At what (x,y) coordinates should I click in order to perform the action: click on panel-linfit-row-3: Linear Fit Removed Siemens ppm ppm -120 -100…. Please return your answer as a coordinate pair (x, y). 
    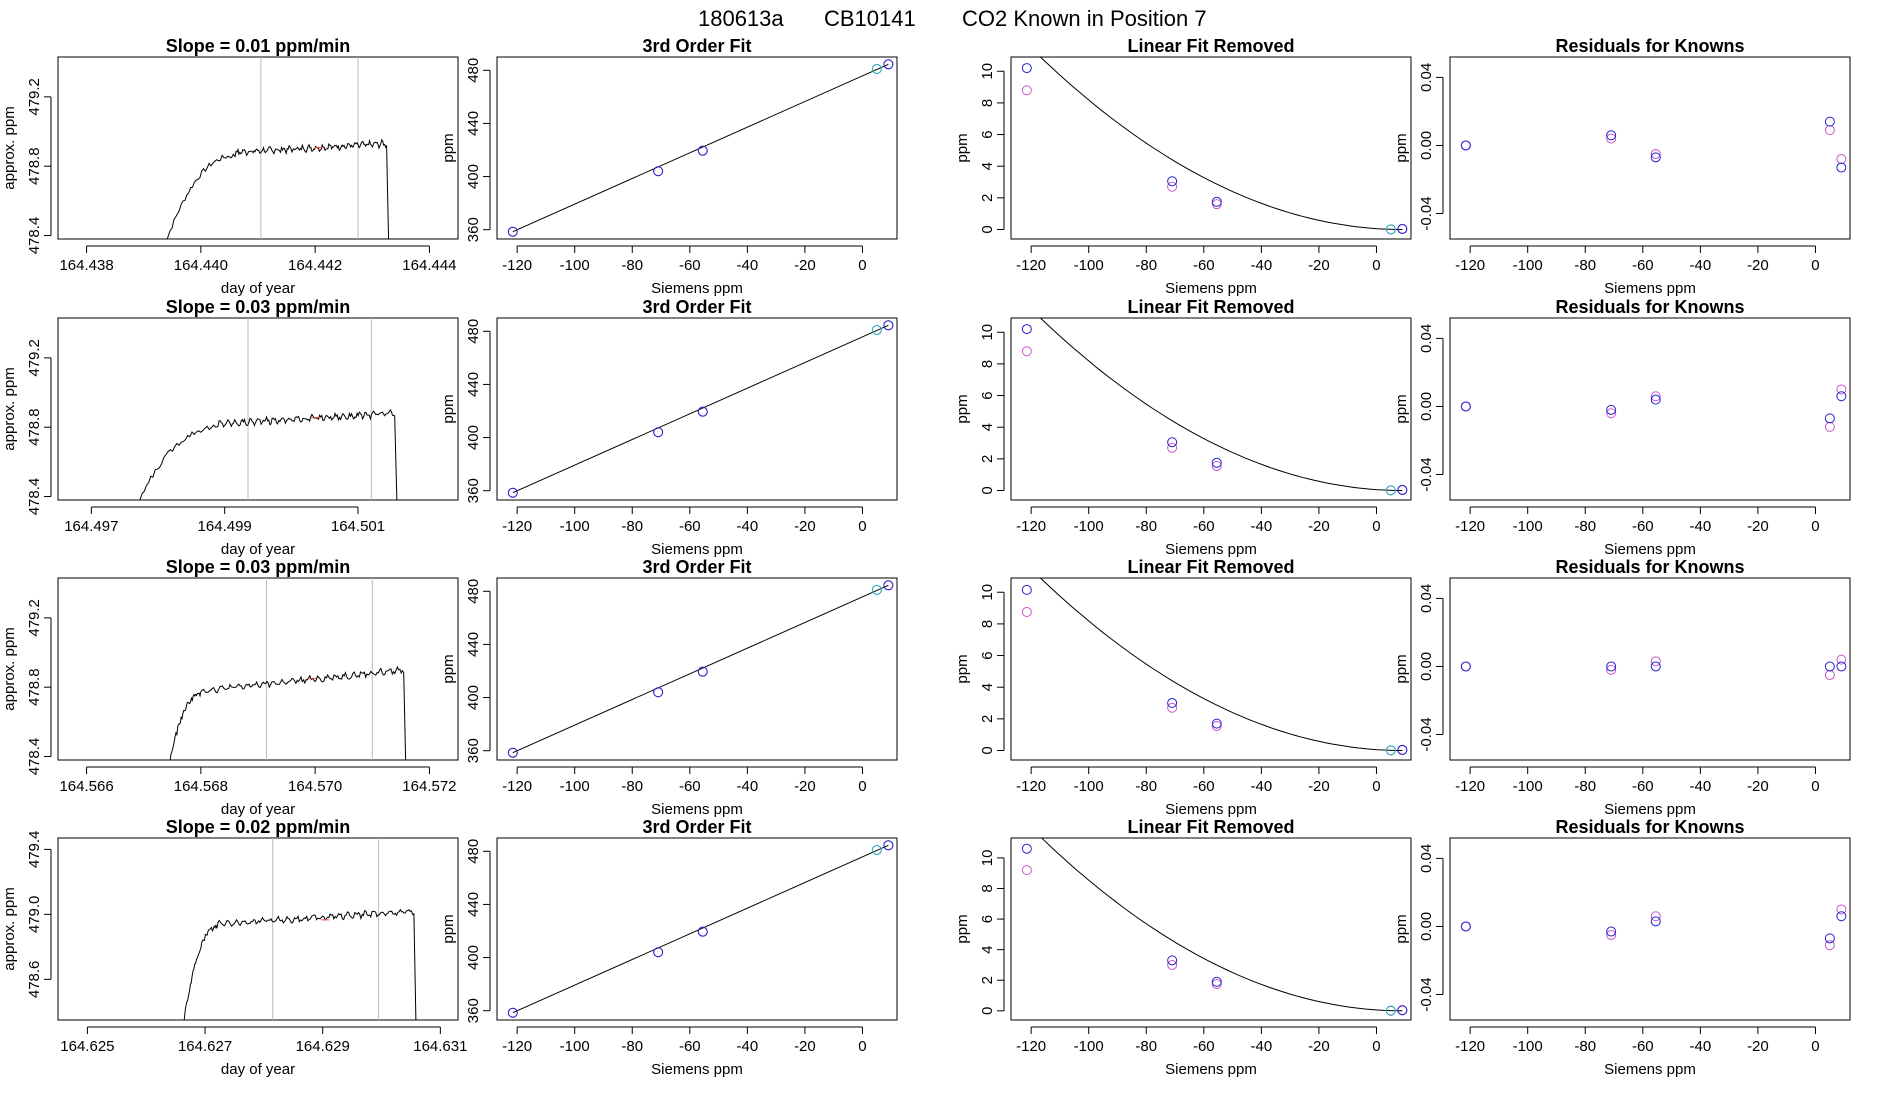
    Looking at the image, I should click on (1183, 687).